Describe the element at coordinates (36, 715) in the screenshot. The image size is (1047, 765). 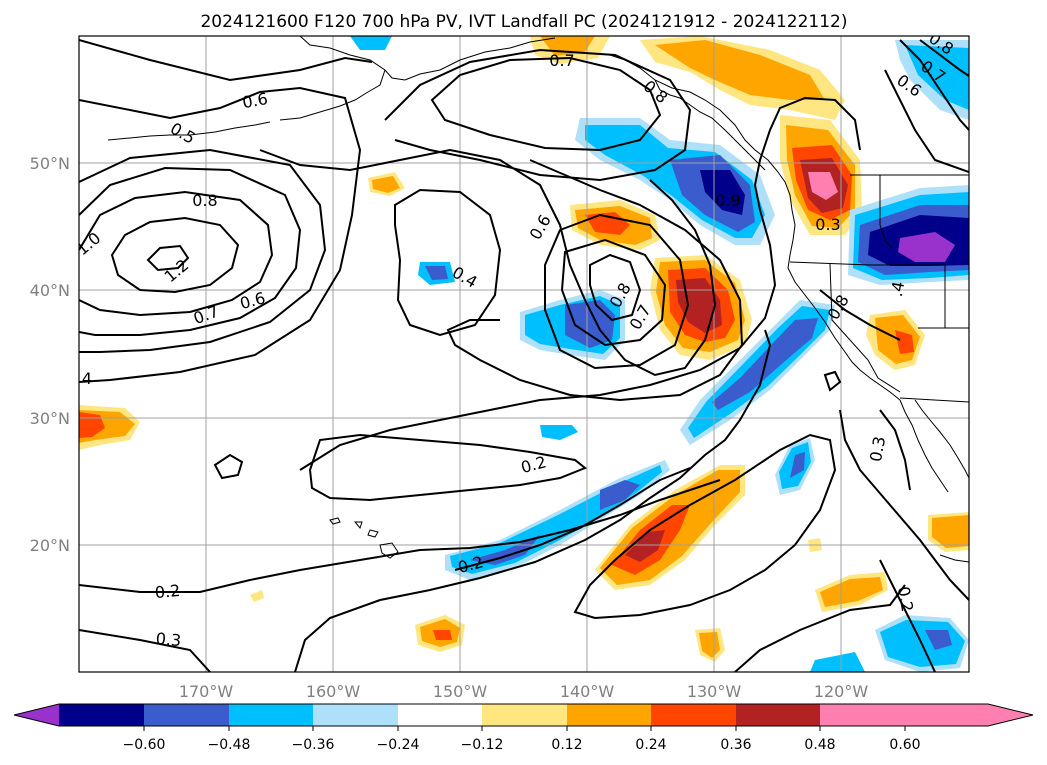
I see `colorbar-extend-min` at that location.